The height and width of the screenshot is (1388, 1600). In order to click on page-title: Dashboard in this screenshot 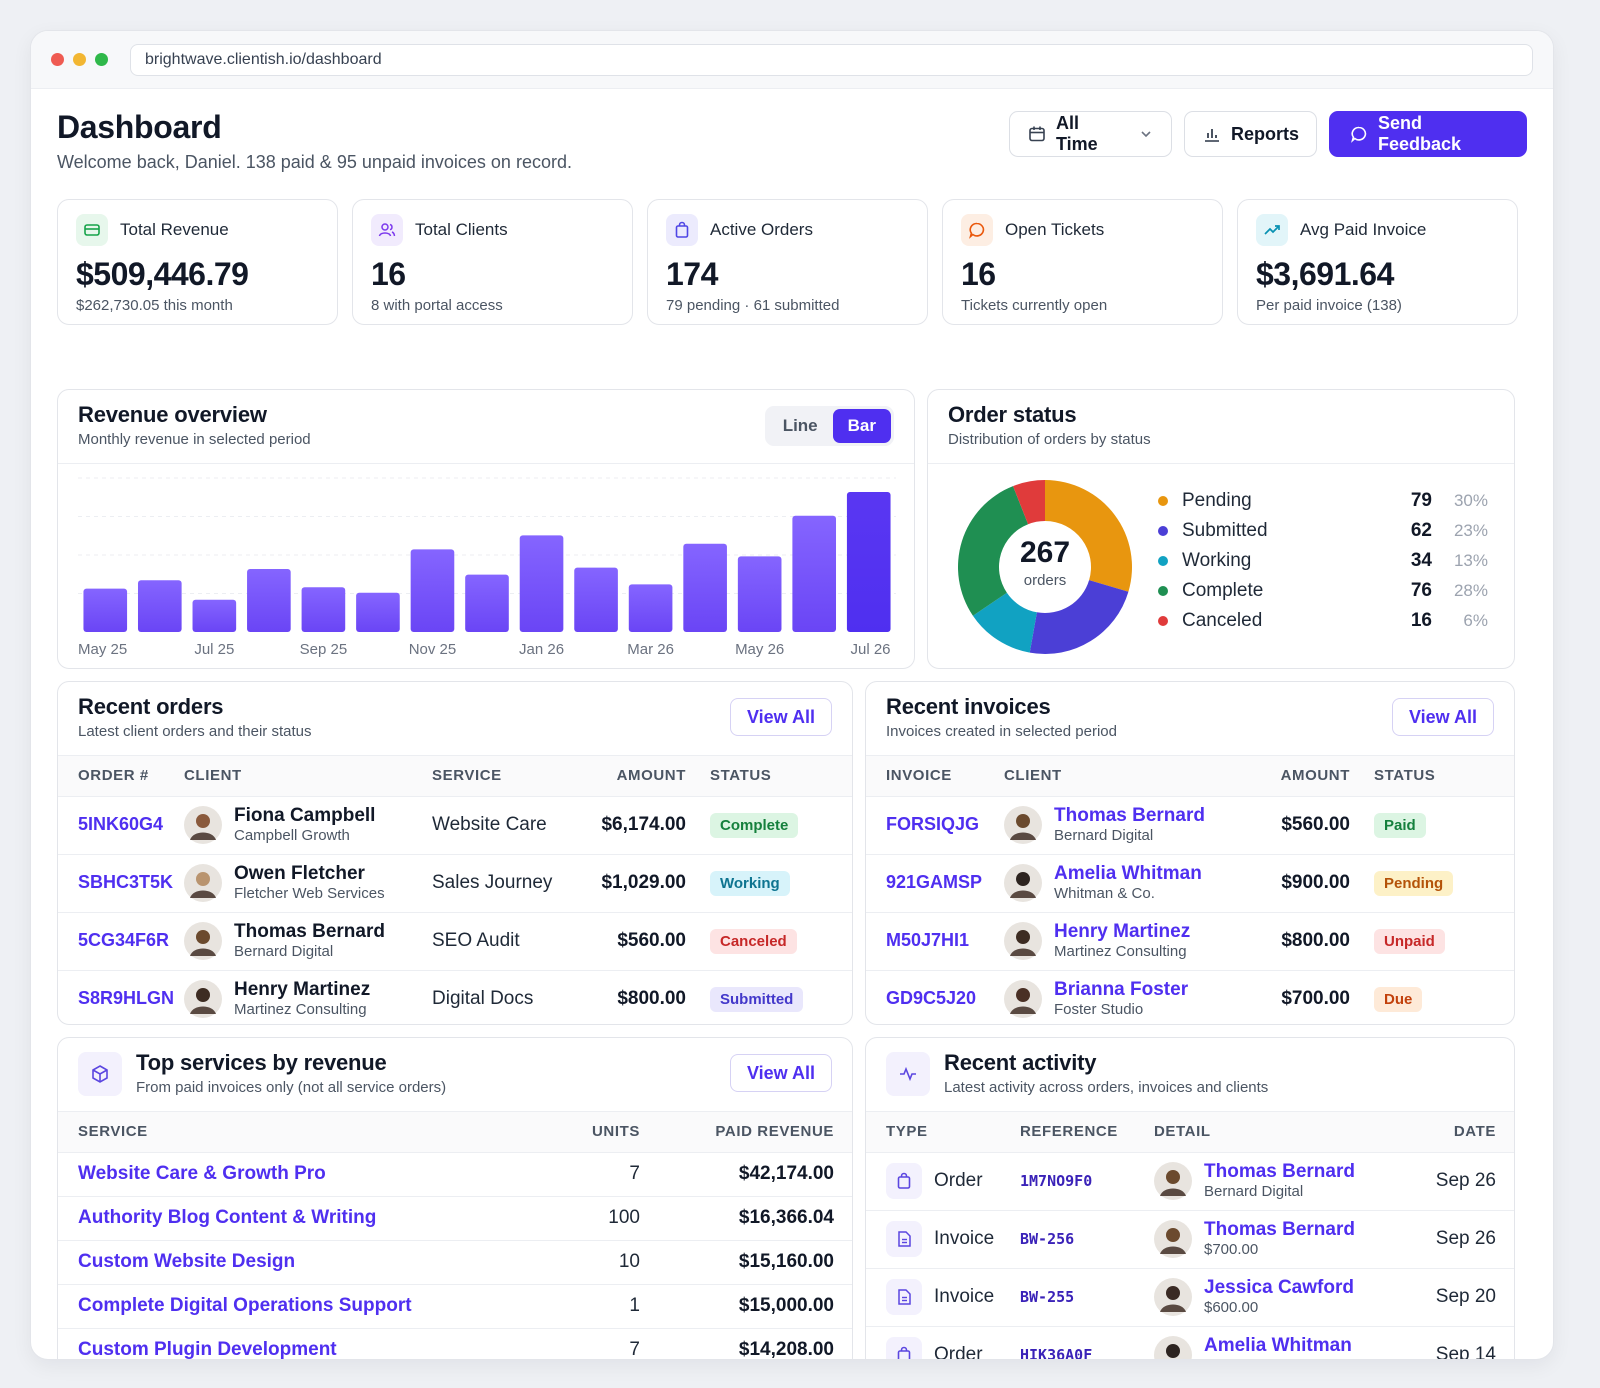, I will do `click(139, 127)`.